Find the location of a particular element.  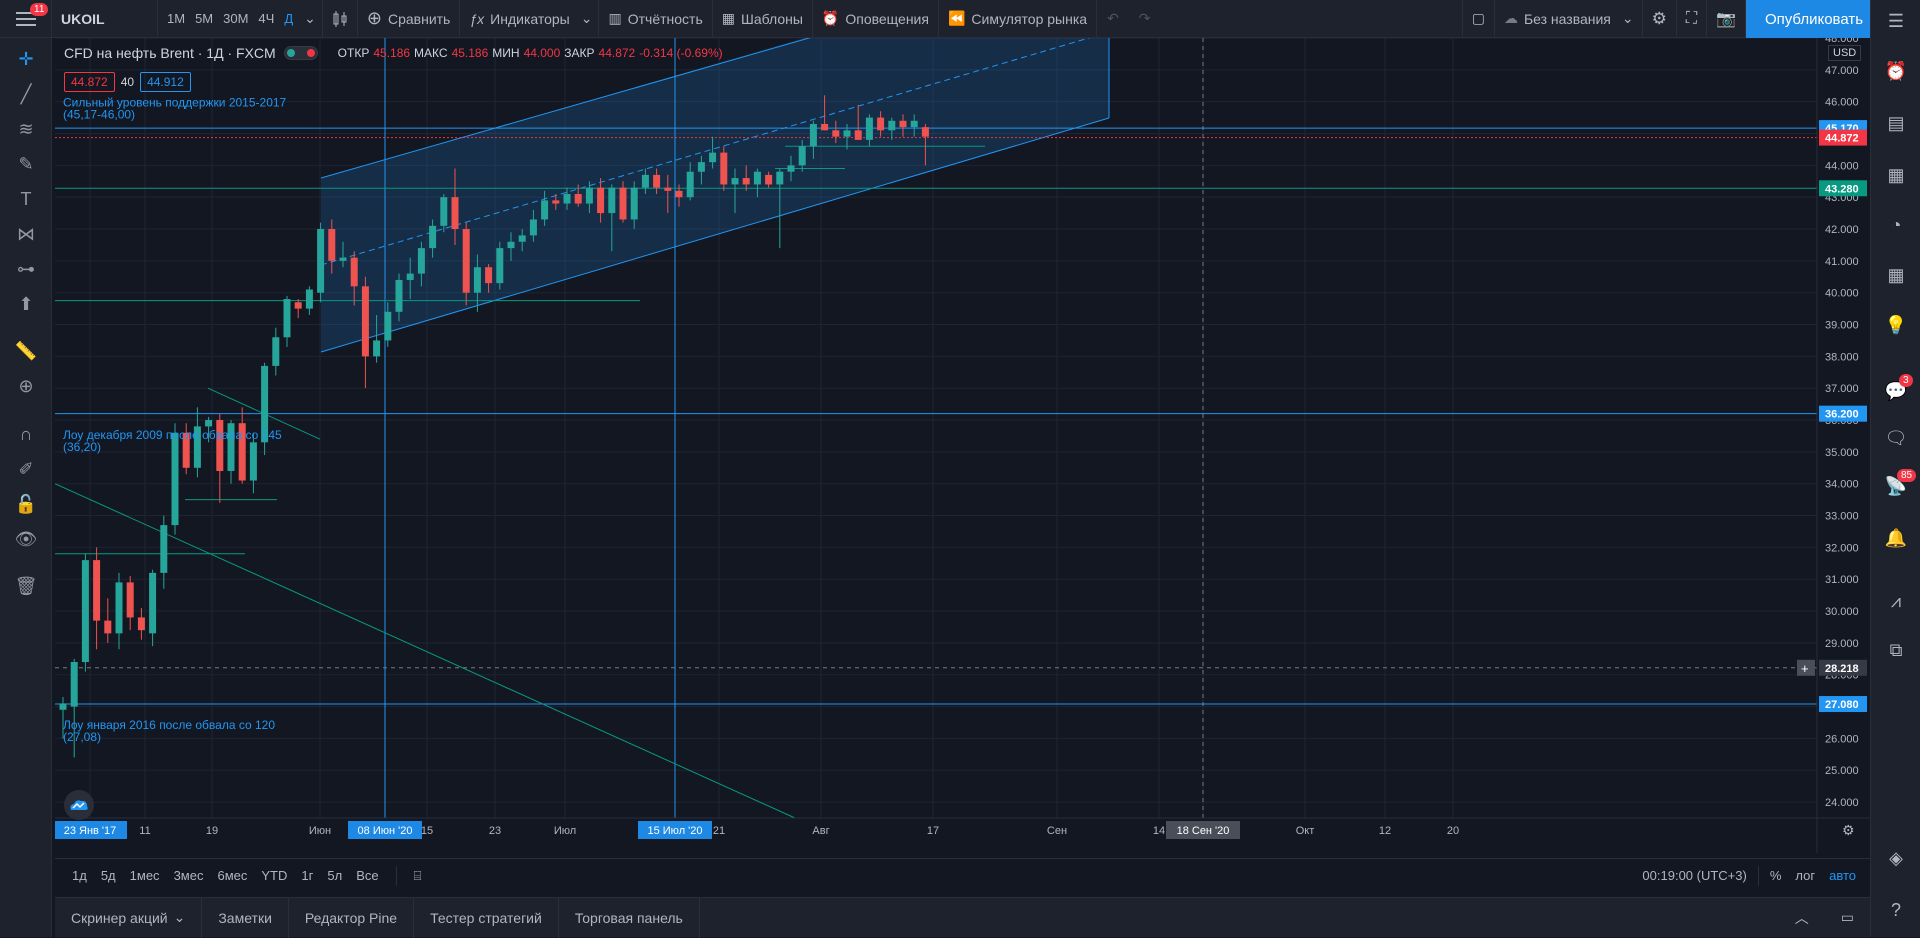

order-panel-button: ⩘ is located at coordinates (1896, 601).